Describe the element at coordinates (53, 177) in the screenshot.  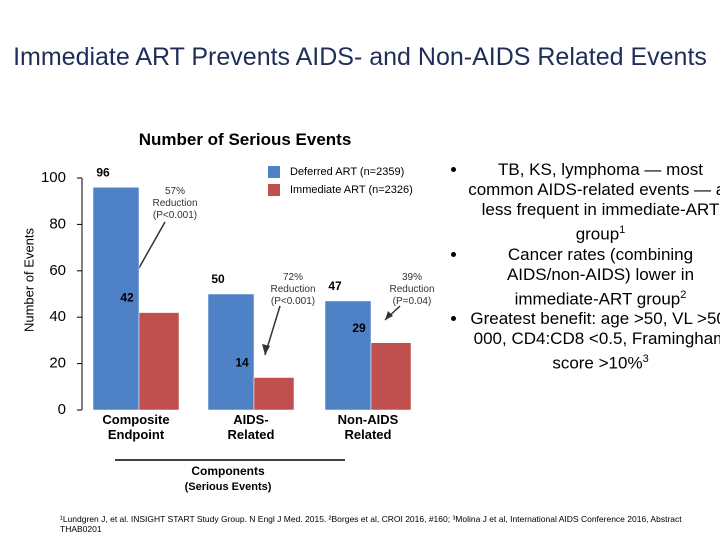
I see `y-tick-label: 100` at that location.